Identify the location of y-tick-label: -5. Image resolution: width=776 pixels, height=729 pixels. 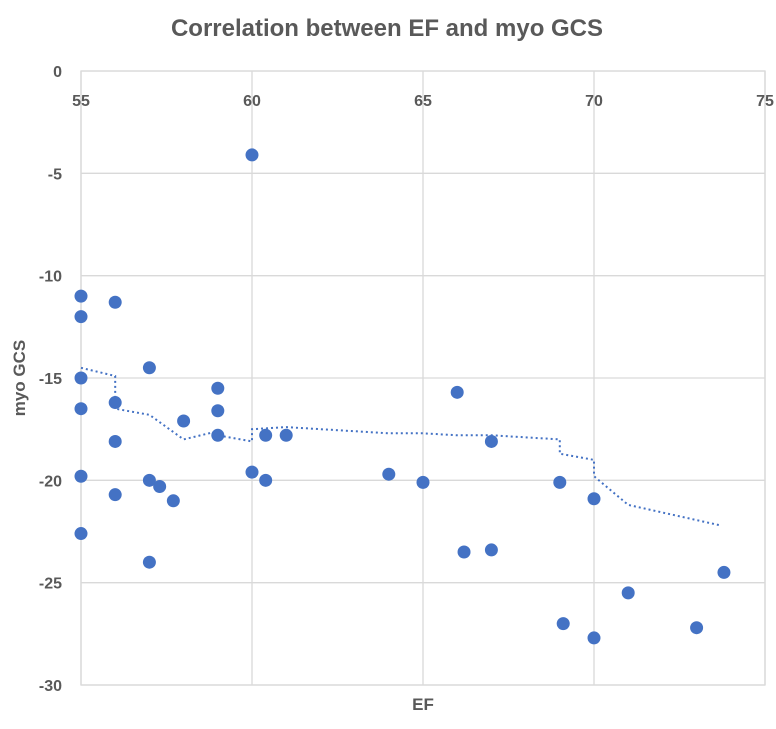
(55, 174).